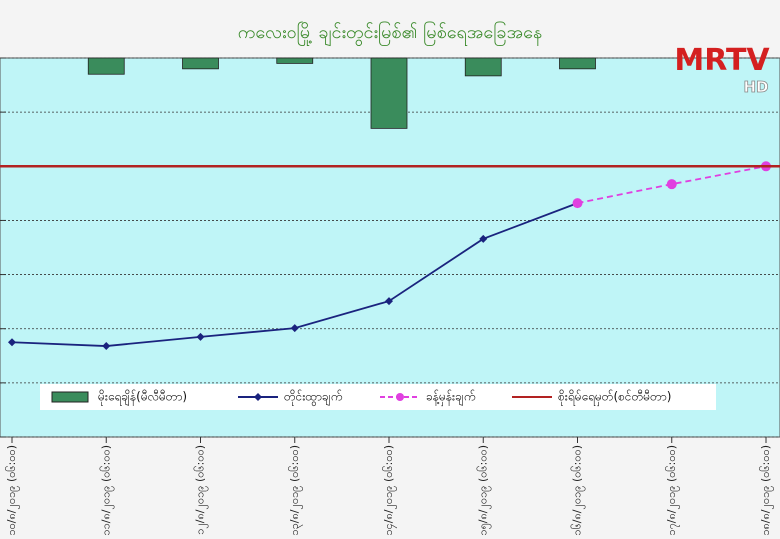 The image size is (780, 539). I want to click on legend-label: စိုးရိမ်ရေမှတ်(စင်တီမီတာ), so click(614, 398).